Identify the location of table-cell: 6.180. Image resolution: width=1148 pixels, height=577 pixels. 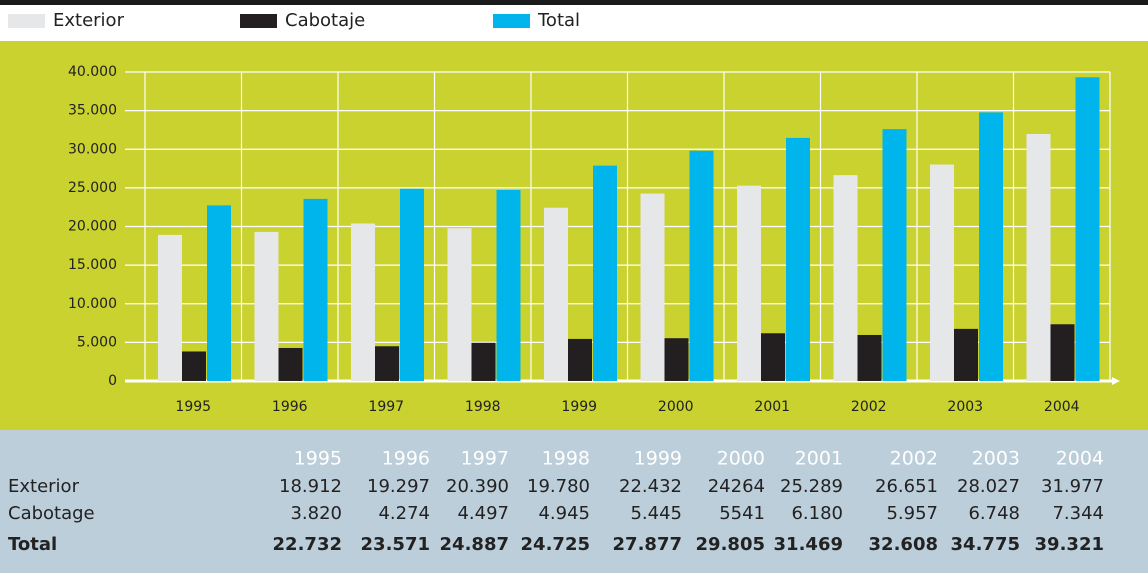
(817, 513).